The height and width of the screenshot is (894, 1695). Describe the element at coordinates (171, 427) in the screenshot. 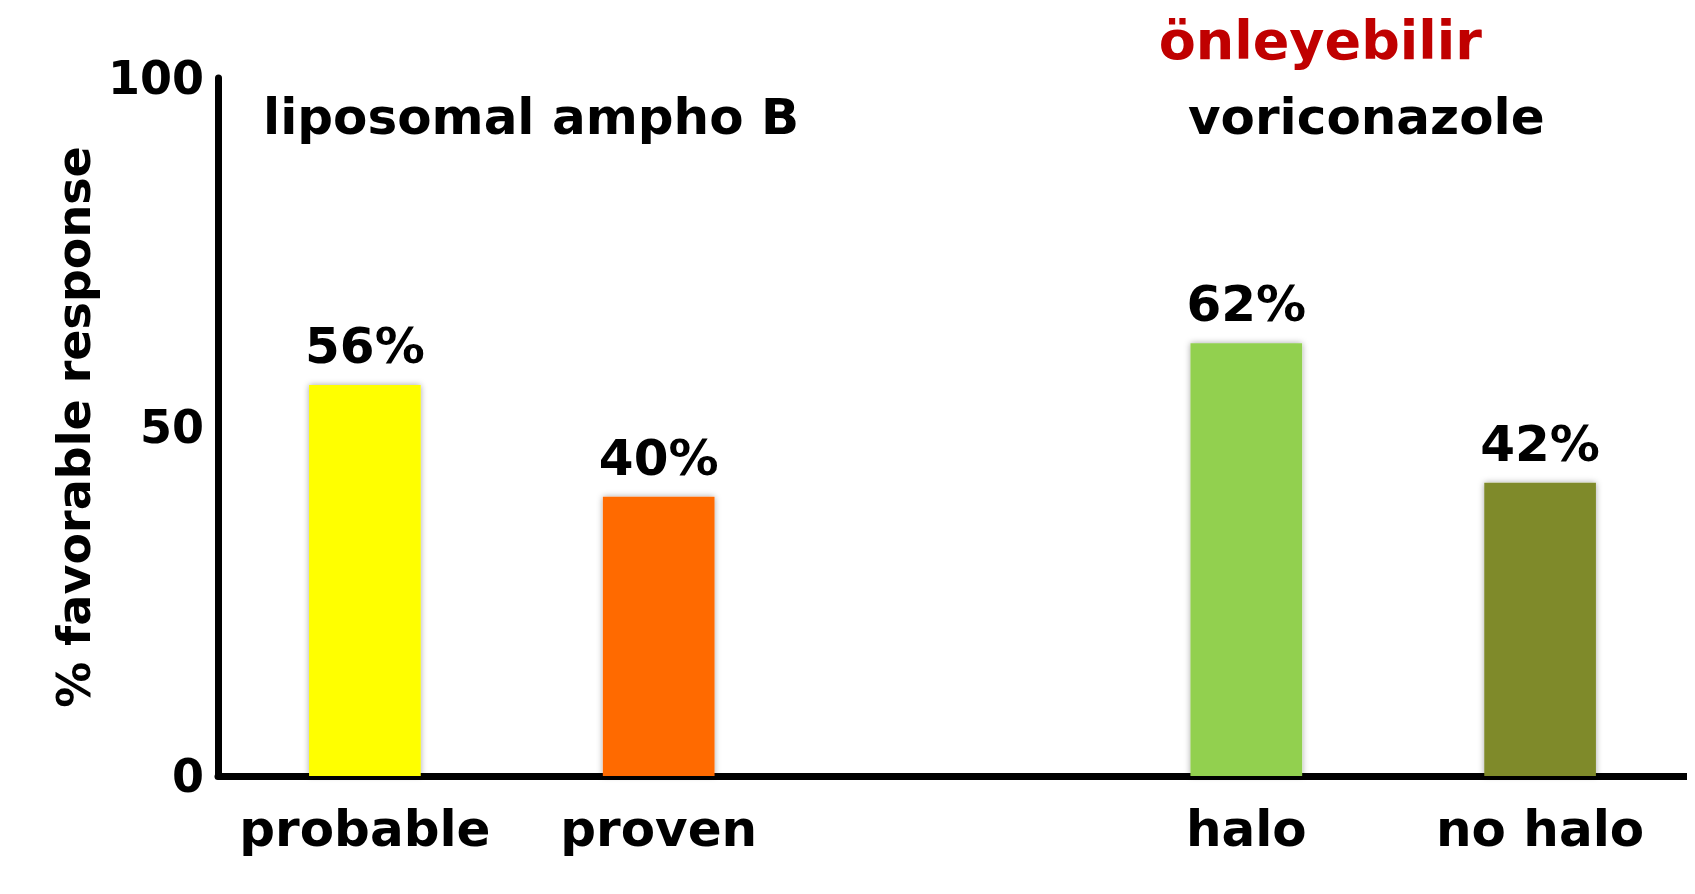

I see `y-tick-label: 50` at that location.